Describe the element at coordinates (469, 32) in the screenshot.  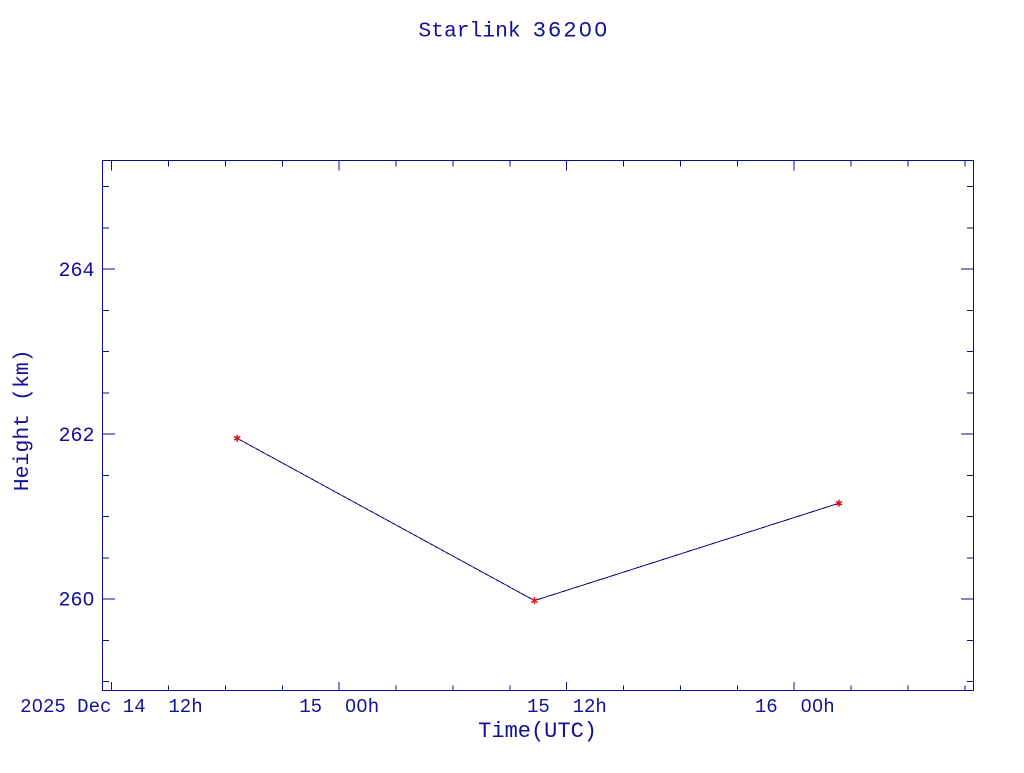
I see `svg-text: Starlink` at that location.